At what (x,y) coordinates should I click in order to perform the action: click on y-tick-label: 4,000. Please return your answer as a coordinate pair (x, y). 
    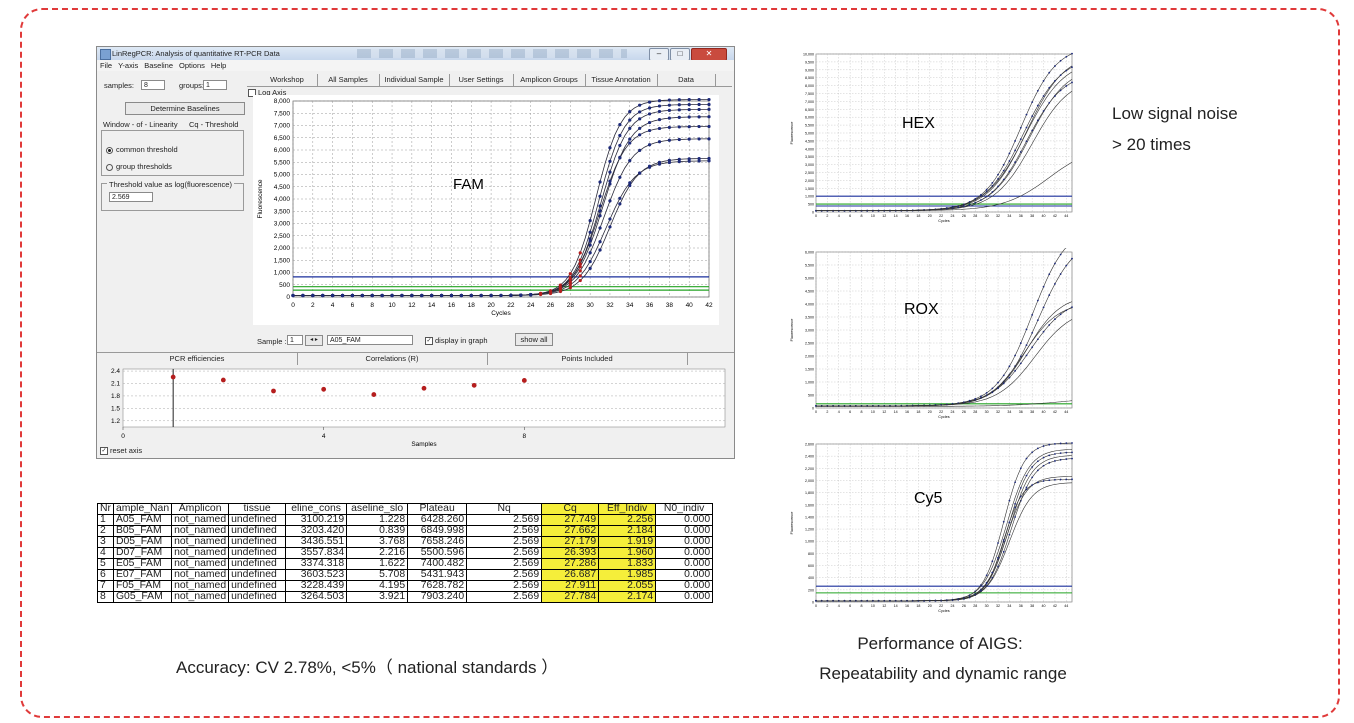
    Looking at the image, I should click on (809, 149).